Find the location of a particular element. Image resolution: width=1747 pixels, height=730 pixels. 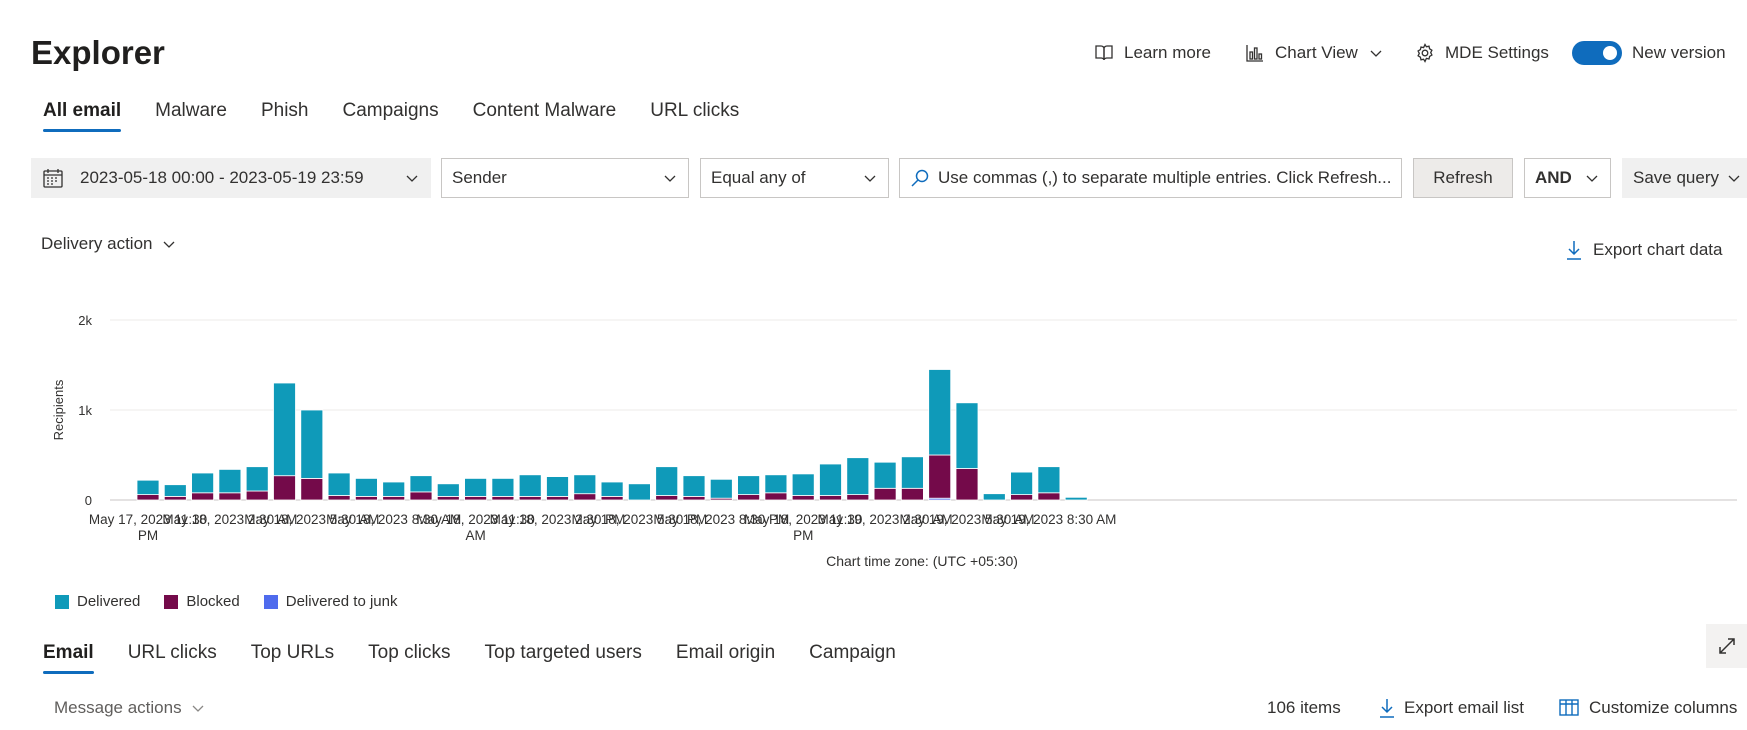

expand-button is located at coordinates (1726, 646).